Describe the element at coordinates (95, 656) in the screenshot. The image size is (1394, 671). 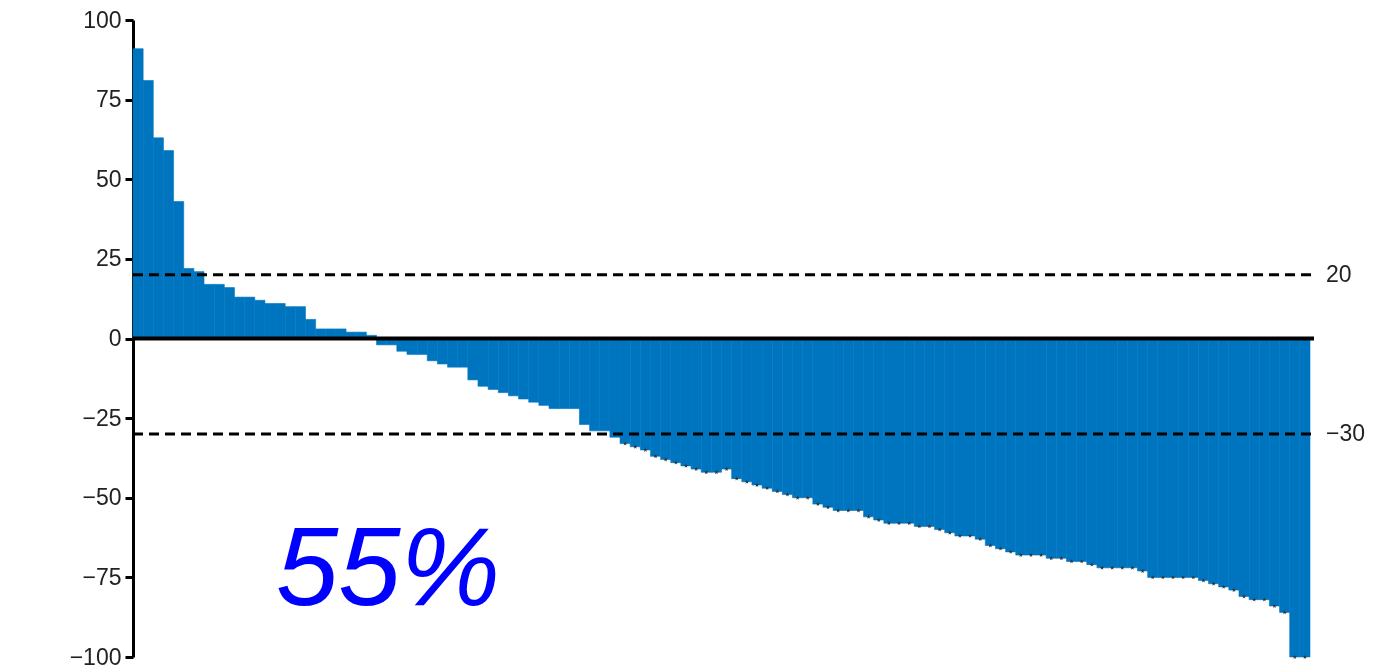
I see `y-tick-label: −100` at that location.